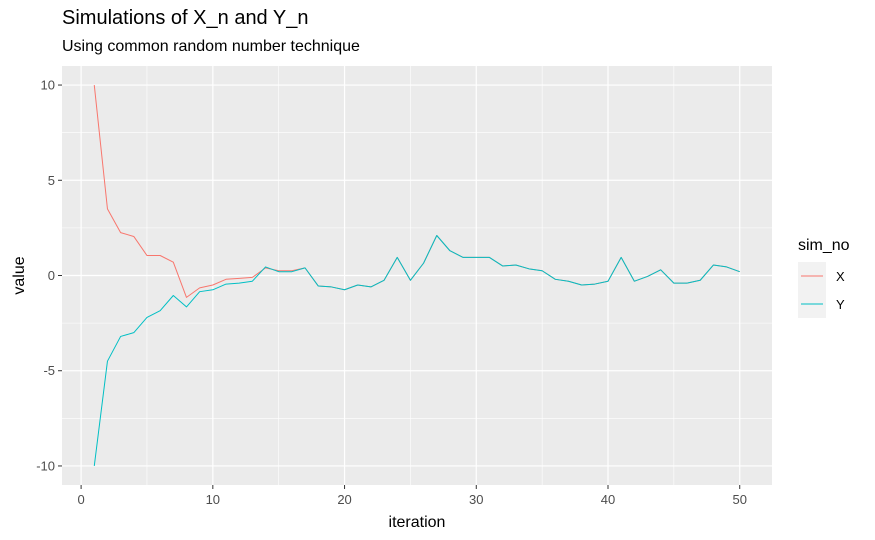  Describe the element at coordinates (412, 496) in the screenshot. I see `x-axis: 0 10 20 30 40 50` at that location.